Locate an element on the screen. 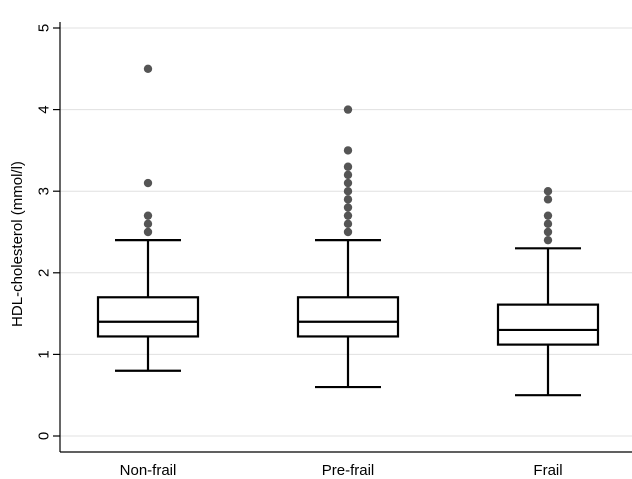 This screenshot has height=479, width=632. y-axis-label: HDL-cholesterol (mmol/l) is located at coordinates (17, 244).